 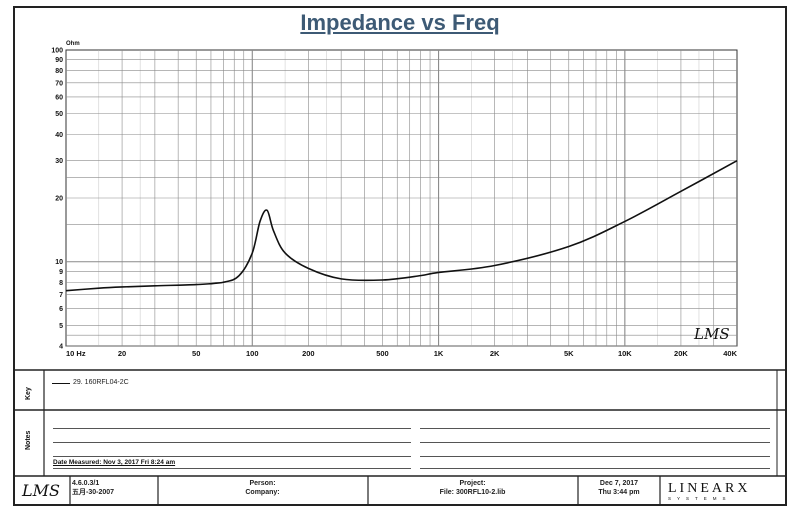 I want to click on y-axis-unit: Ohm, so click(x=73, y=44).